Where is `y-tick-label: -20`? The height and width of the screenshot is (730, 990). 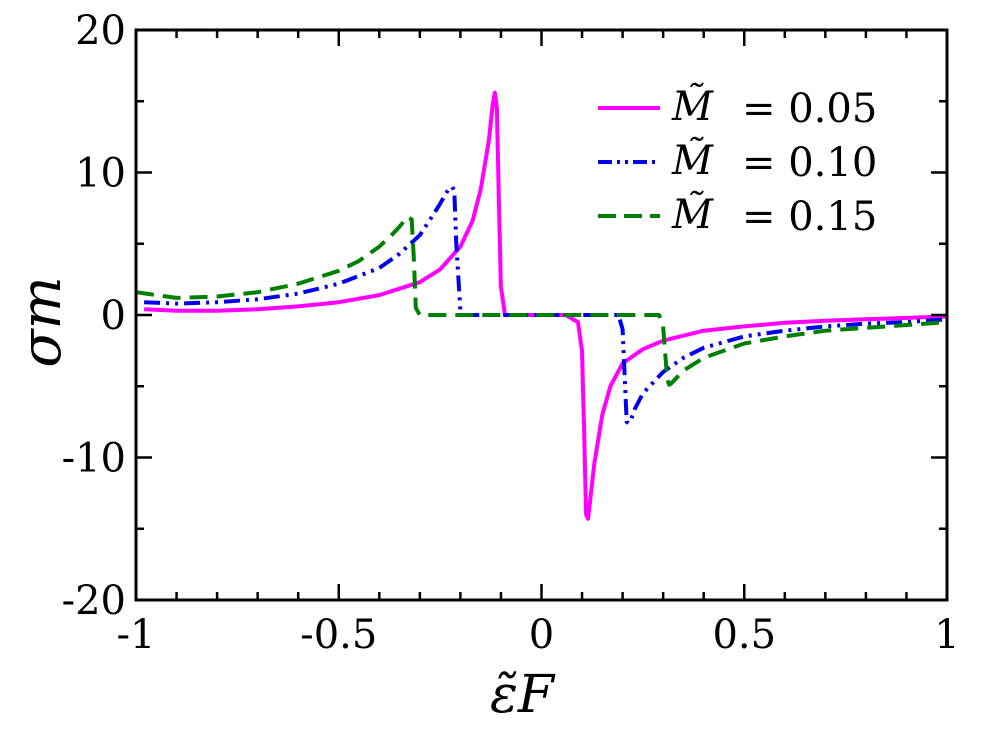
y-tick-label: -20 is located at coordinates (94, 601).